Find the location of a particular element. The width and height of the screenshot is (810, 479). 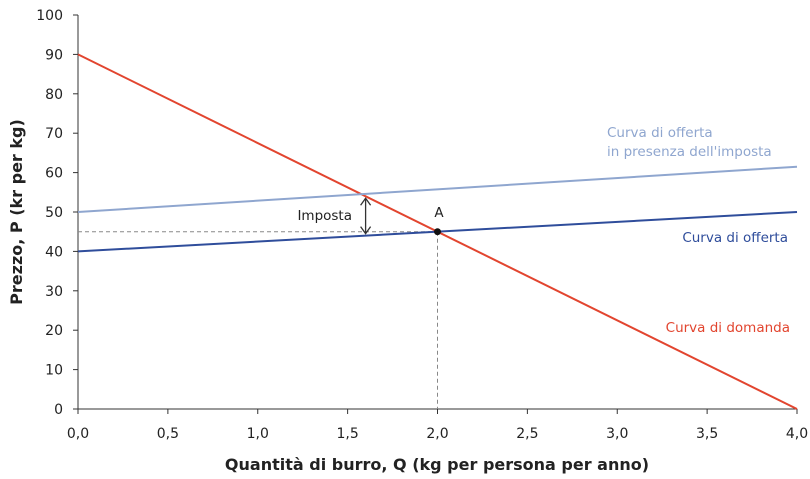

tax-supply-label-line1: Curva di offerta is located at coordinates (660, 133).